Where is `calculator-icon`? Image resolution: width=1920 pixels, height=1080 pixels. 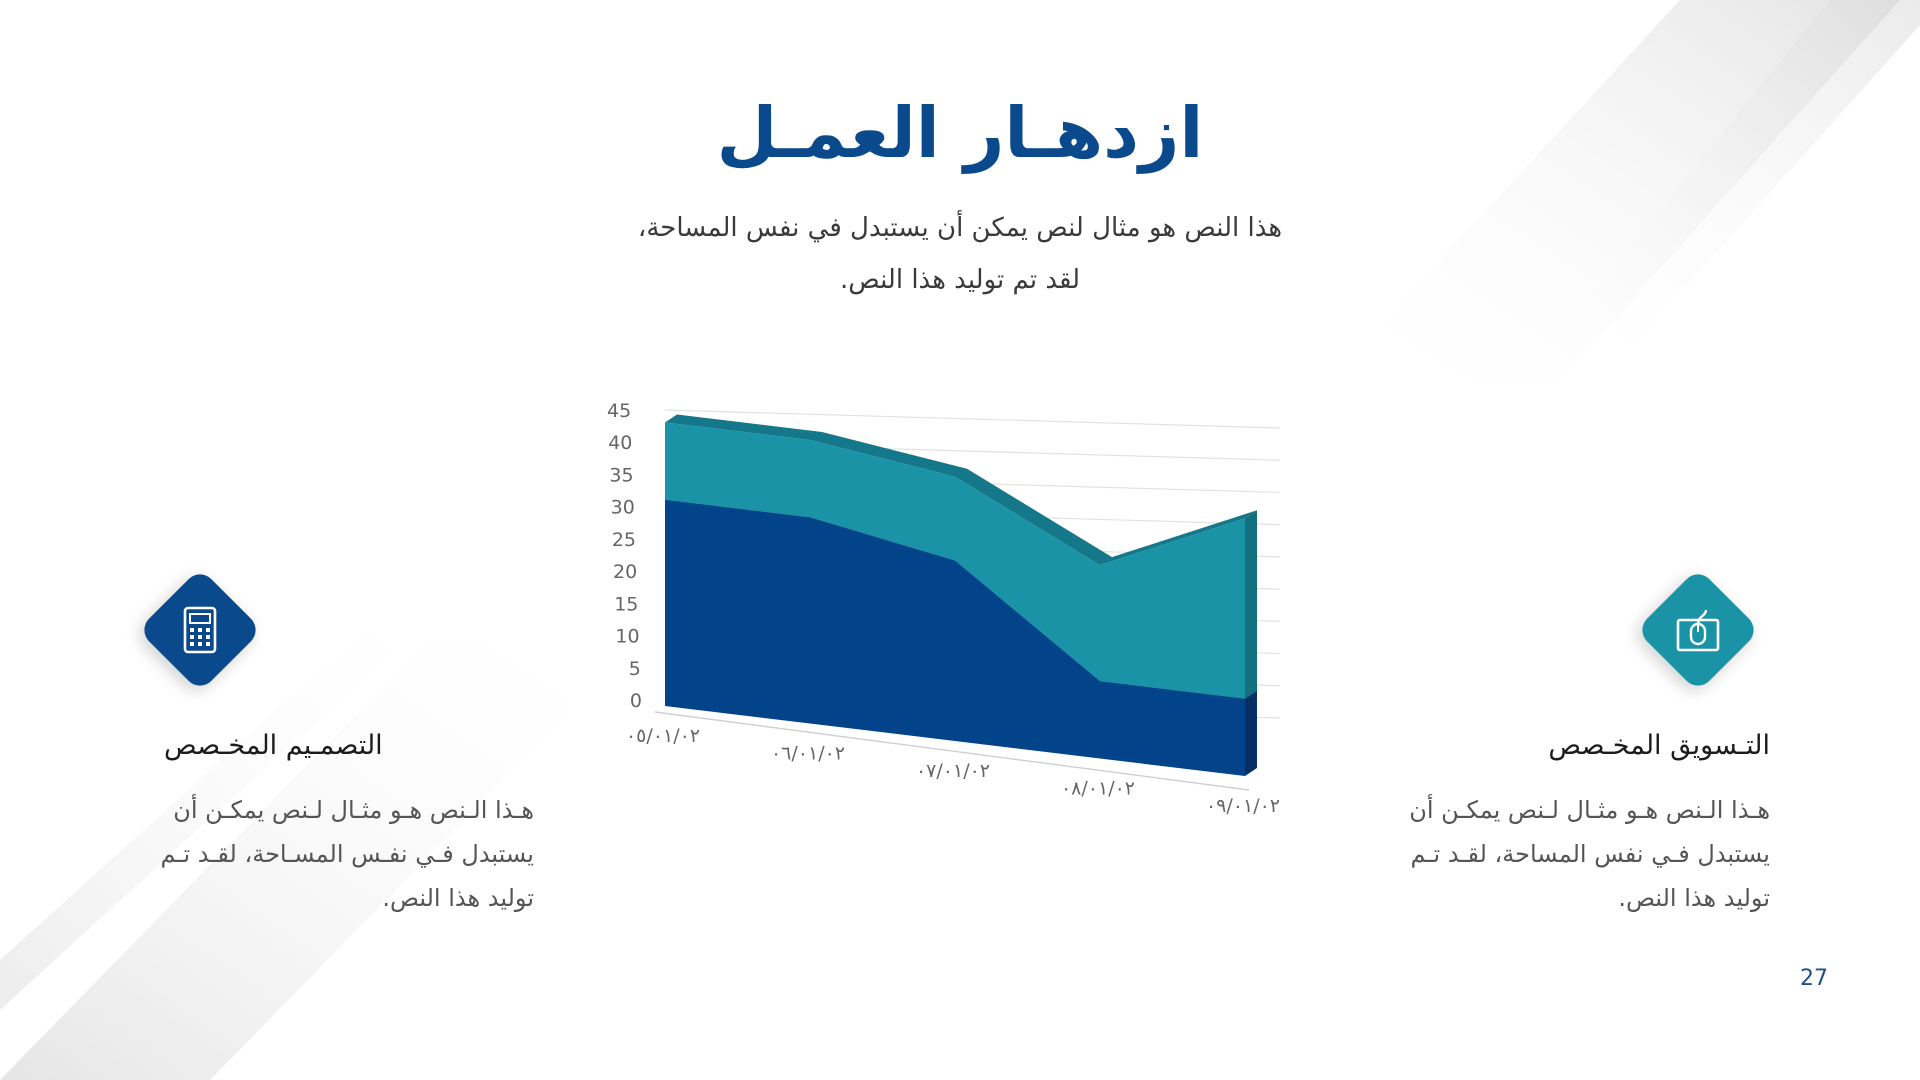
calculator-icon is located at coordinates (200, 630).